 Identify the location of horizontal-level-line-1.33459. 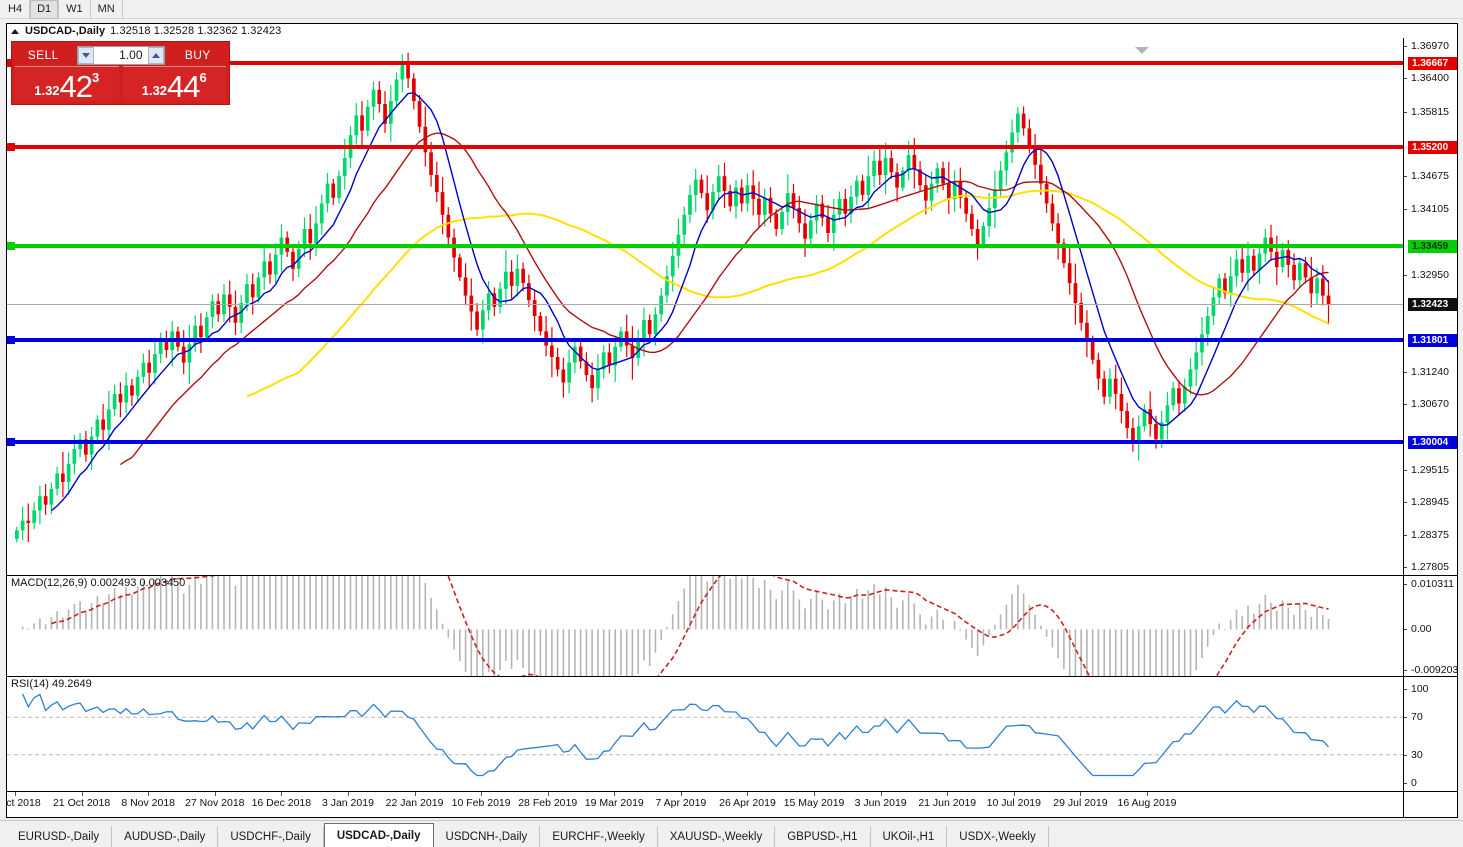
(706, 245).